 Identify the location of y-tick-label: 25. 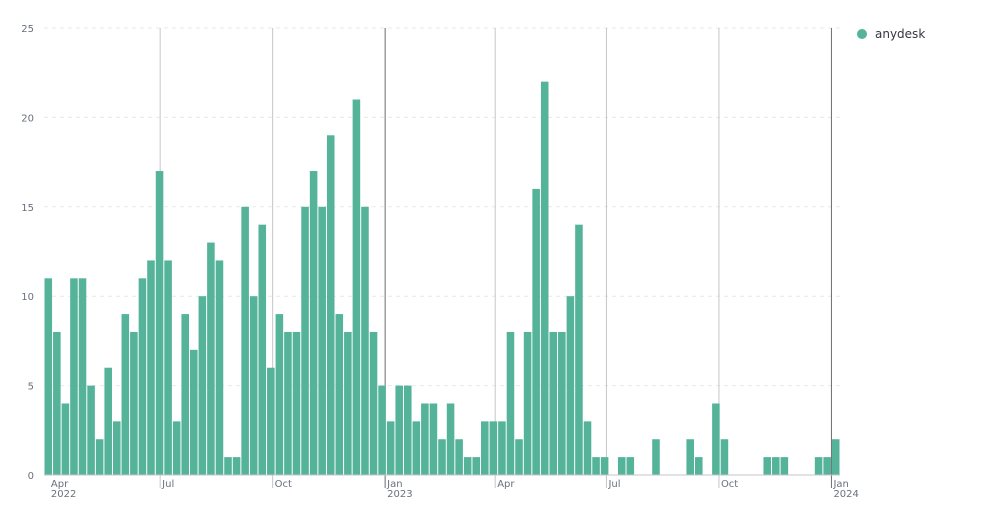
(27, 29).